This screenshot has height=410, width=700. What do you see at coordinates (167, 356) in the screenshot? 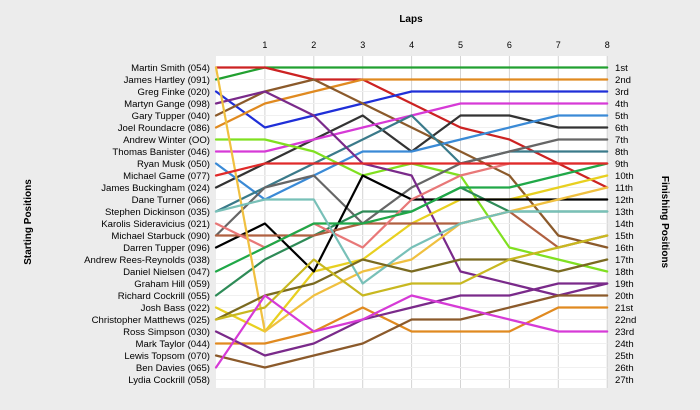
I see `starting-position-label: Lewis Topsom (070)` at bounding box center [167, 356].